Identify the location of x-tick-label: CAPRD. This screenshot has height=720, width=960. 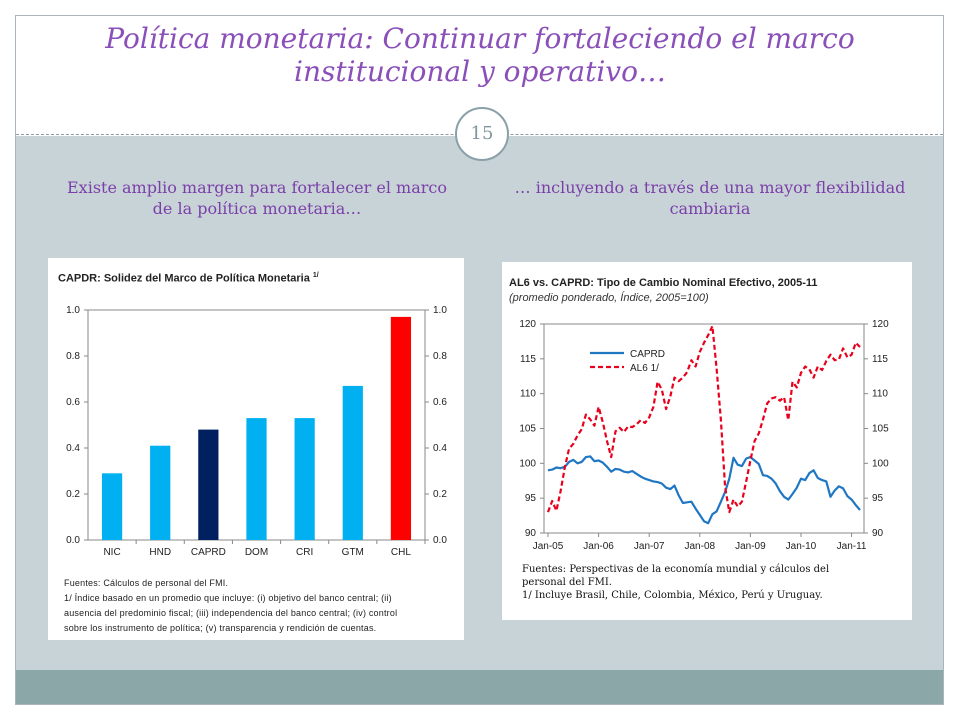
(208, 552).